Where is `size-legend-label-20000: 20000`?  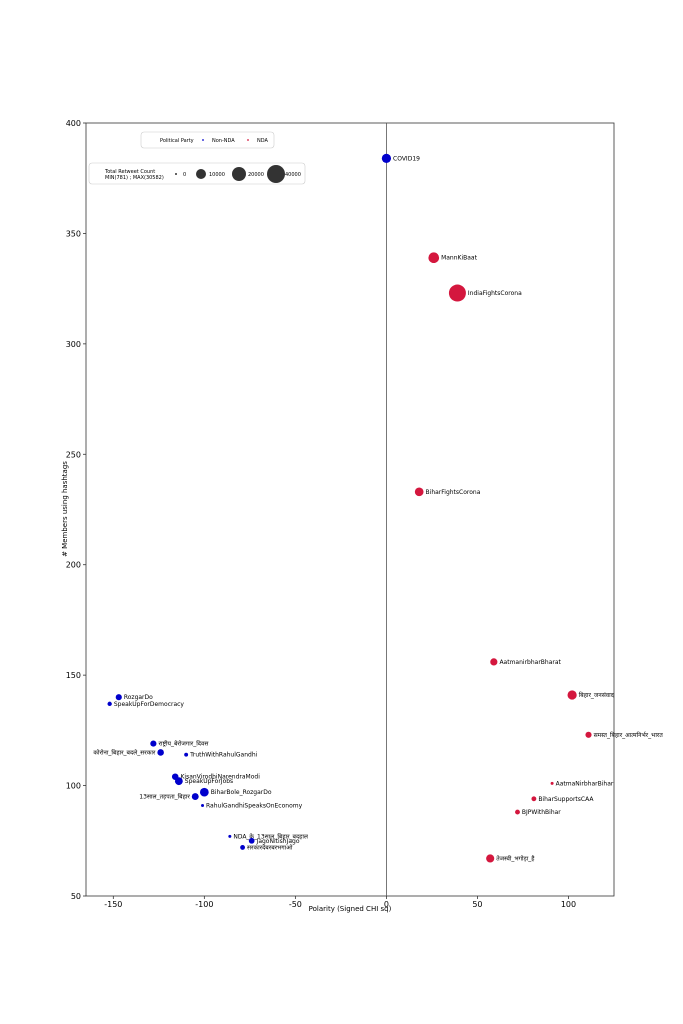
size-legend-label-20000: 20000 is located at coordinates (256, 175).